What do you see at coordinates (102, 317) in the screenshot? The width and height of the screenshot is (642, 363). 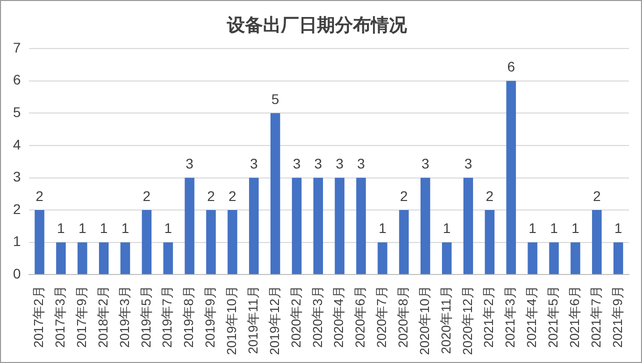 I see `x-tick-label: 2018年2月` at bounding box center [102, 317].